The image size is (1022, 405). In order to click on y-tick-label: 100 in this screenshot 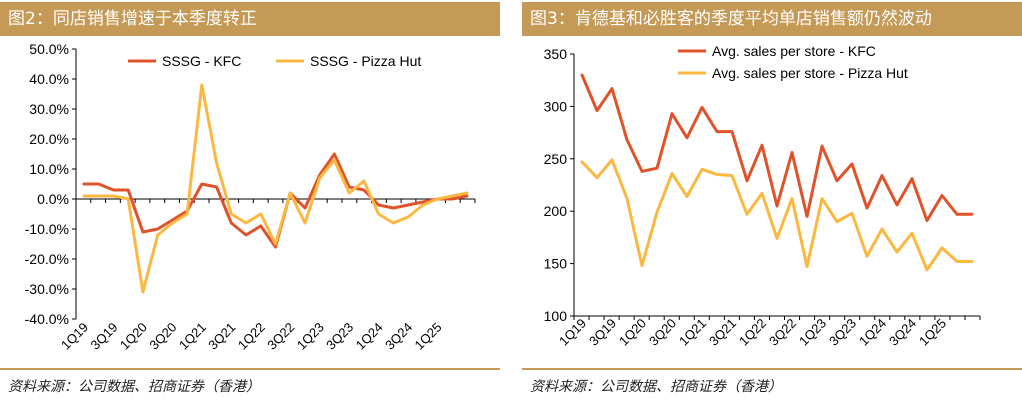, I will do `click(556, 316)`.